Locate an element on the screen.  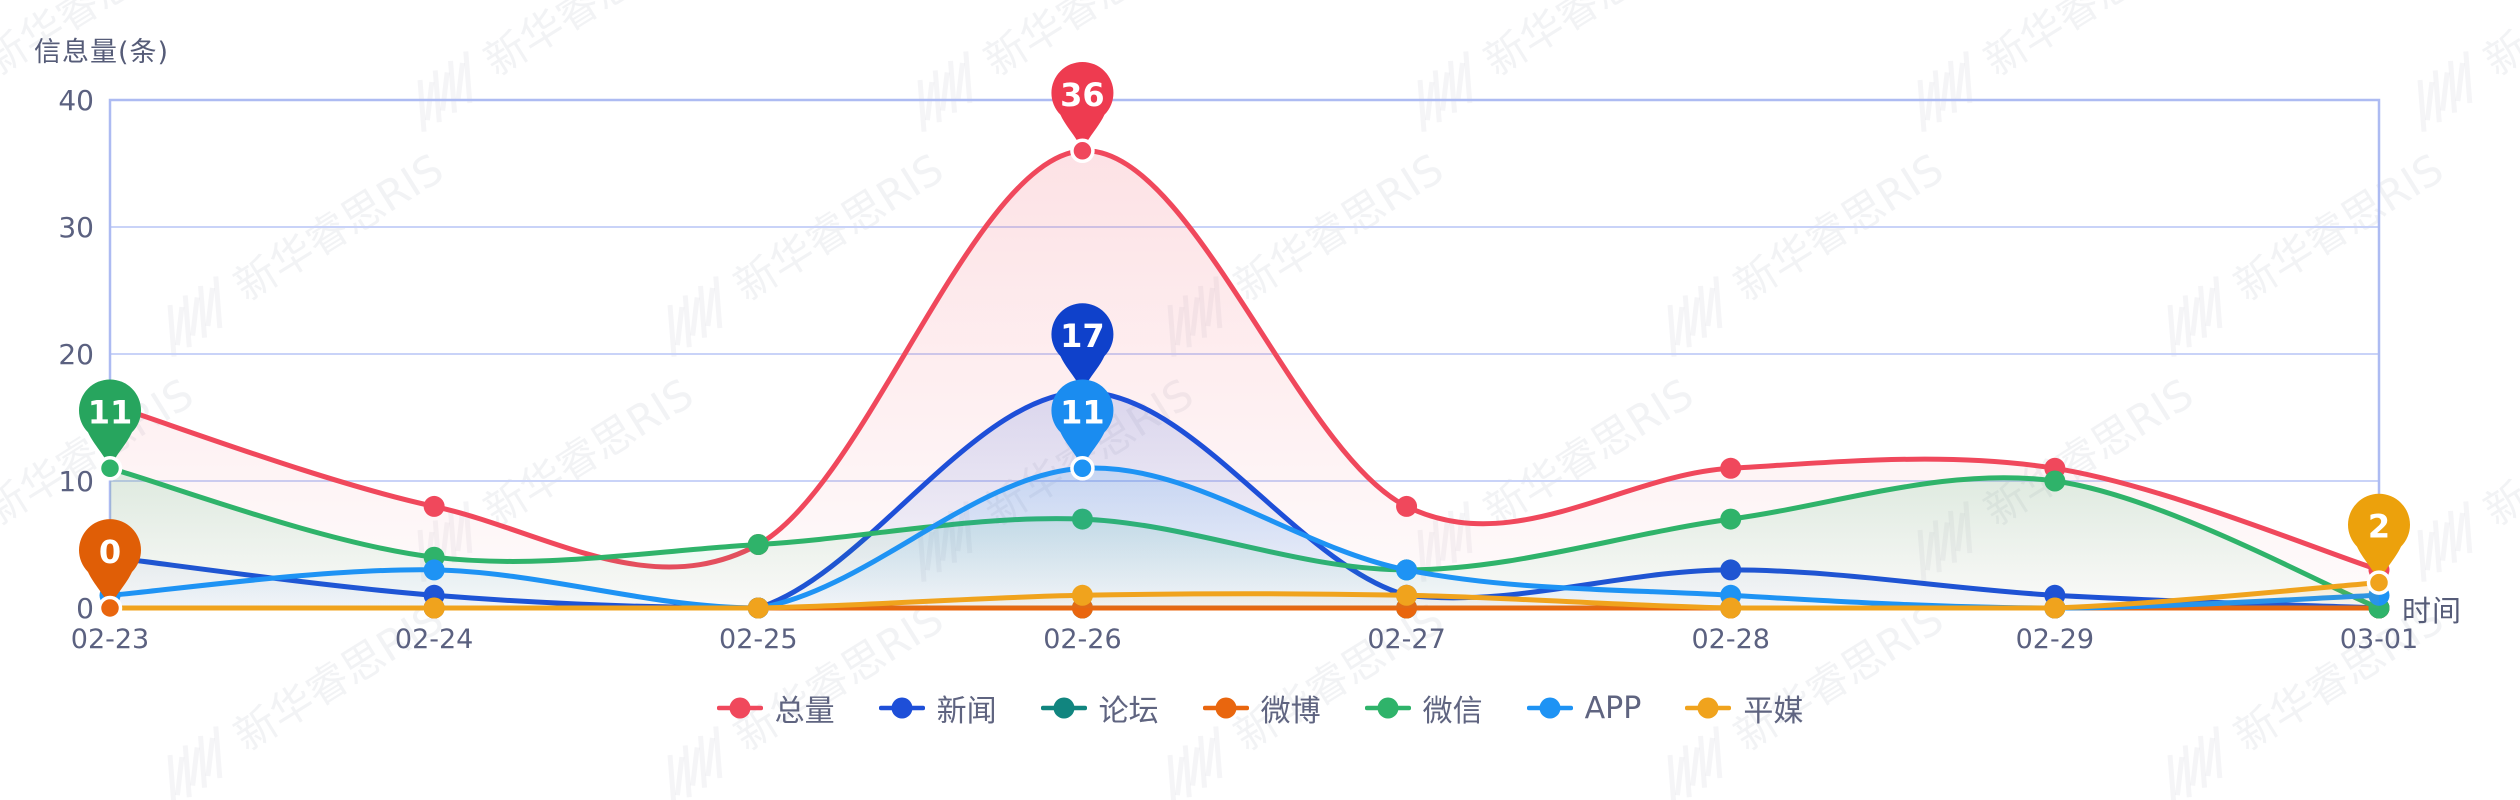
series-line is located at coordinates (1244, 595).